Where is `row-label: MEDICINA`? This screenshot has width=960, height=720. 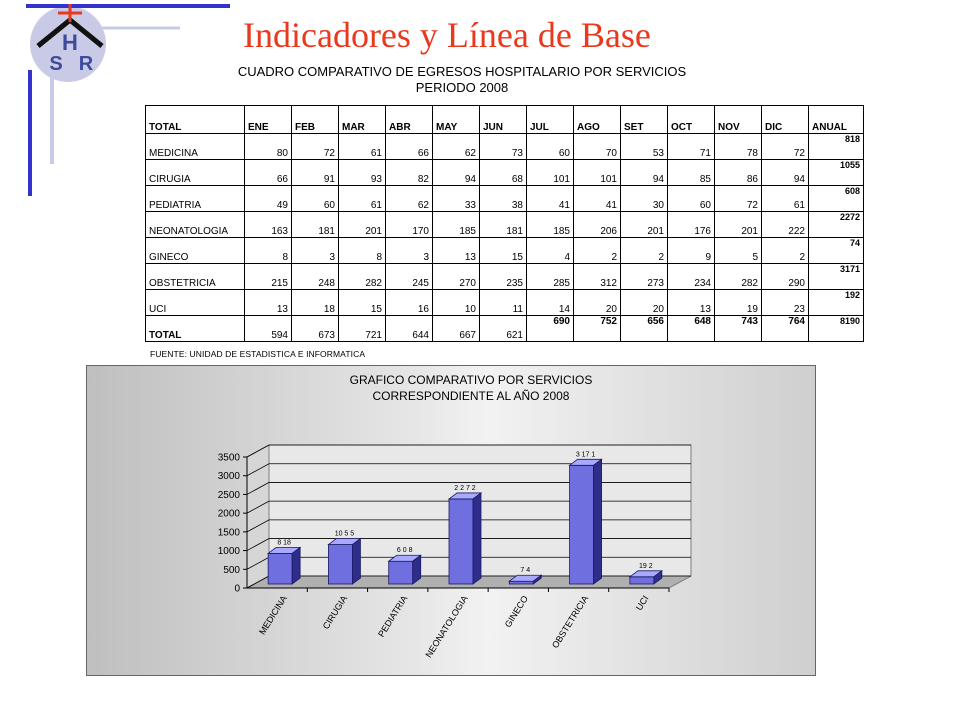
row-label: MEDICINA is located at coordinates (195, 146).